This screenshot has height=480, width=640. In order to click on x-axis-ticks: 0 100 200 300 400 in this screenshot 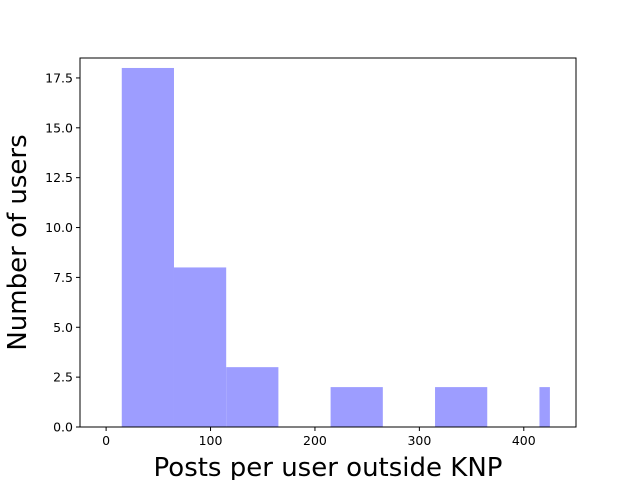, I will do `click(319, 437)`.